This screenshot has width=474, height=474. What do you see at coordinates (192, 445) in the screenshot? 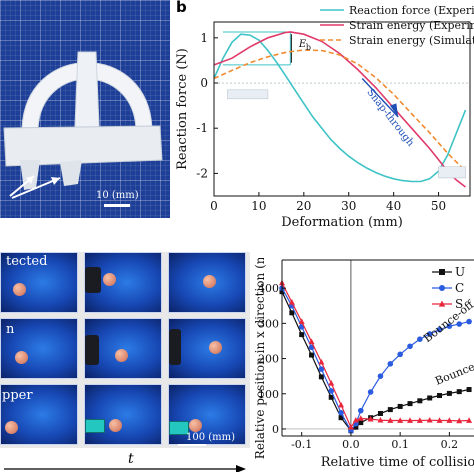
I see `scale-bar-c` at bounding box center [192, 445].